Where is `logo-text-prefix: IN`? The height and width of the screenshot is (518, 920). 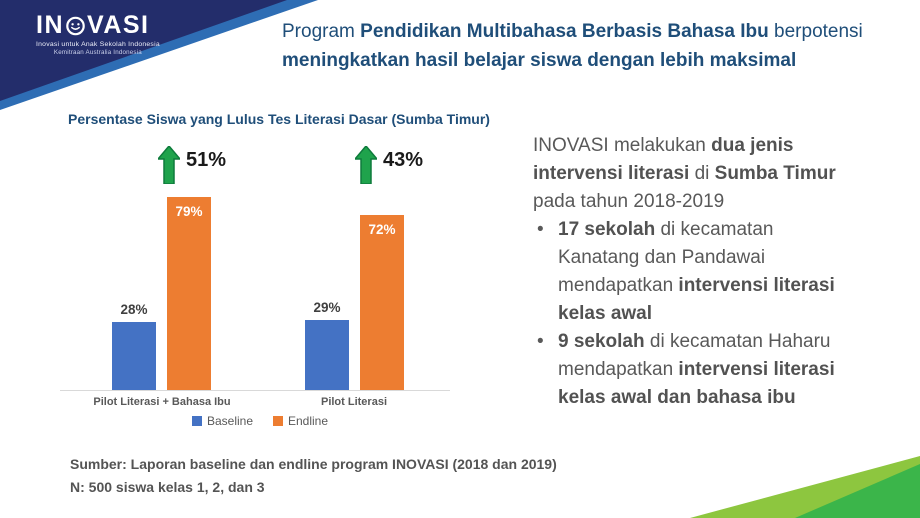
logo-text-prefix: IN is located at coordinates (50, 25).